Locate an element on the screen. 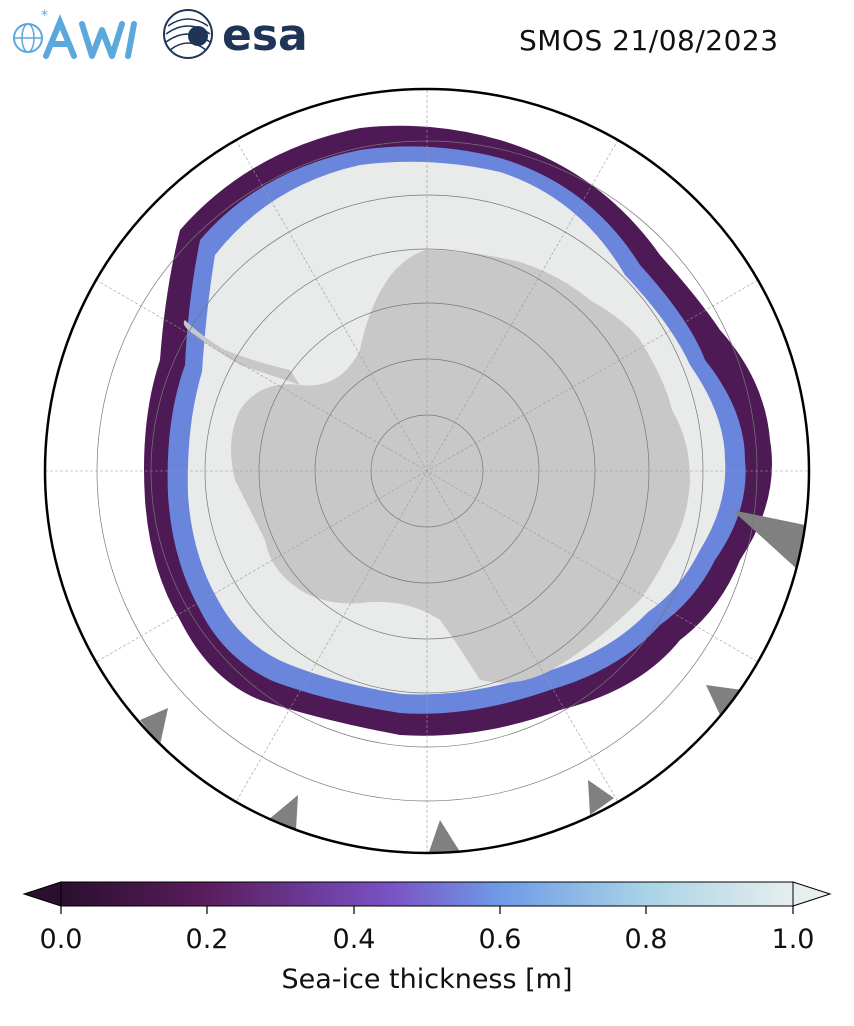 The image size is (854, 1026). colorbar-extend-min is located at coordinates (42, 894).